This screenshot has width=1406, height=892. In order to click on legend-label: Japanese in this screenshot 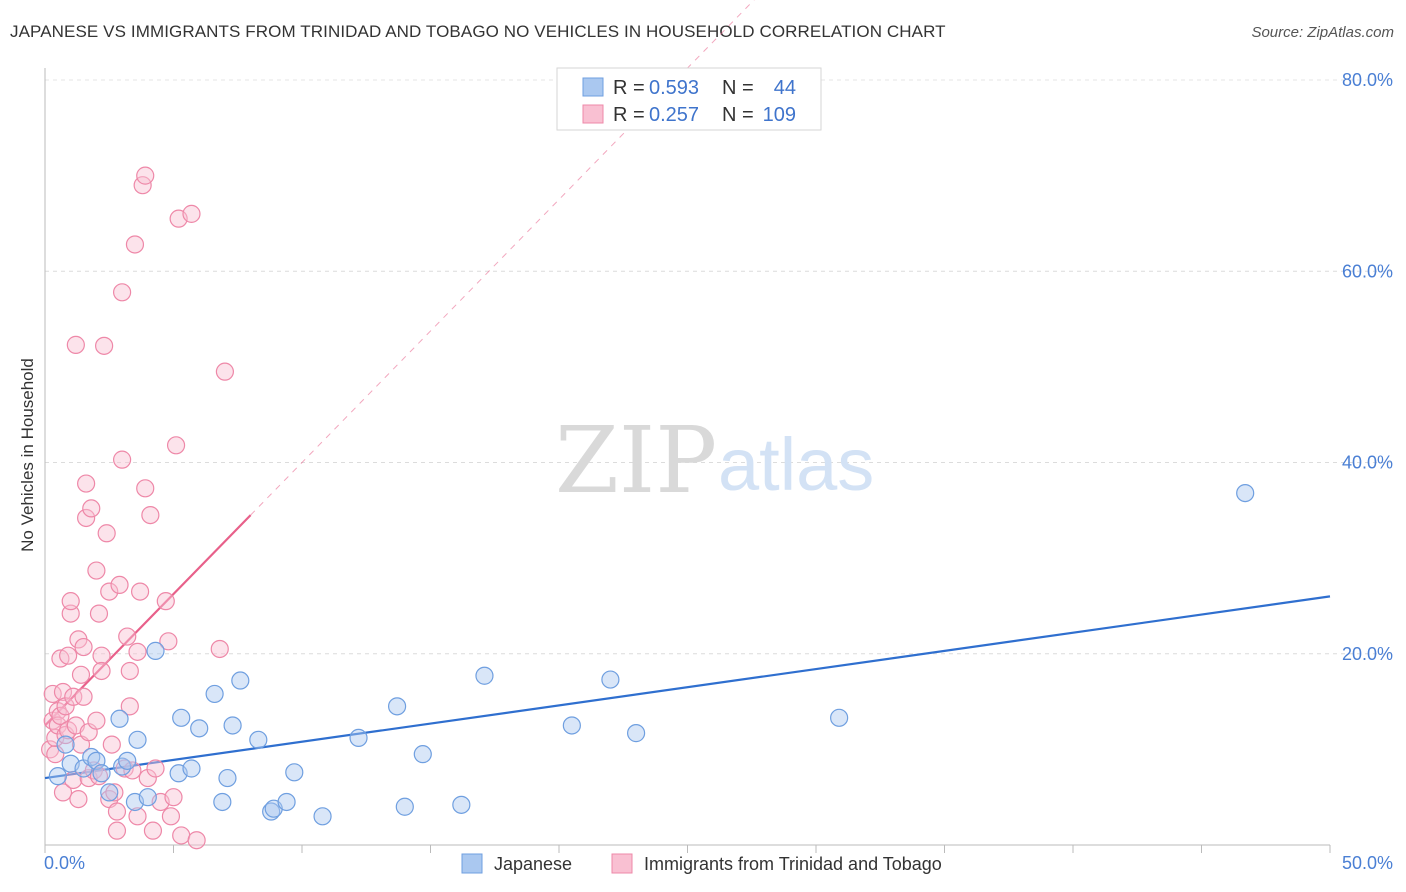, I will do `click(533, 864)`.